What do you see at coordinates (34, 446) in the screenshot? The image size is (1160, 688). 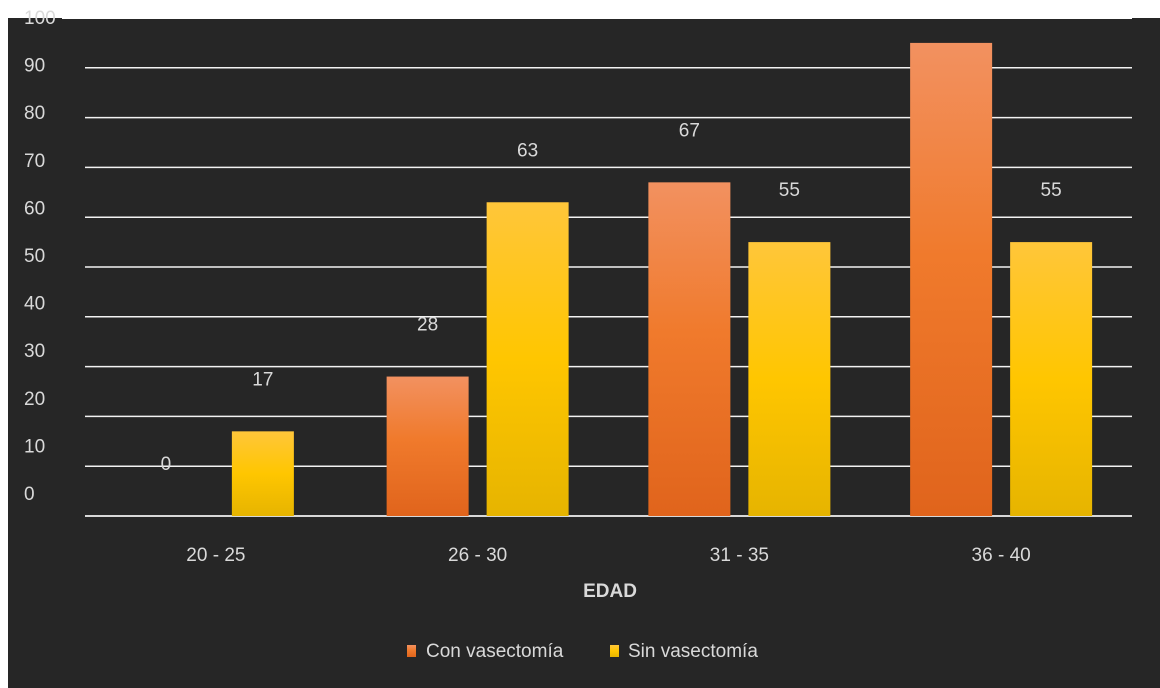 I see `y-tick-label: 10` at bounding box center [34, 446].